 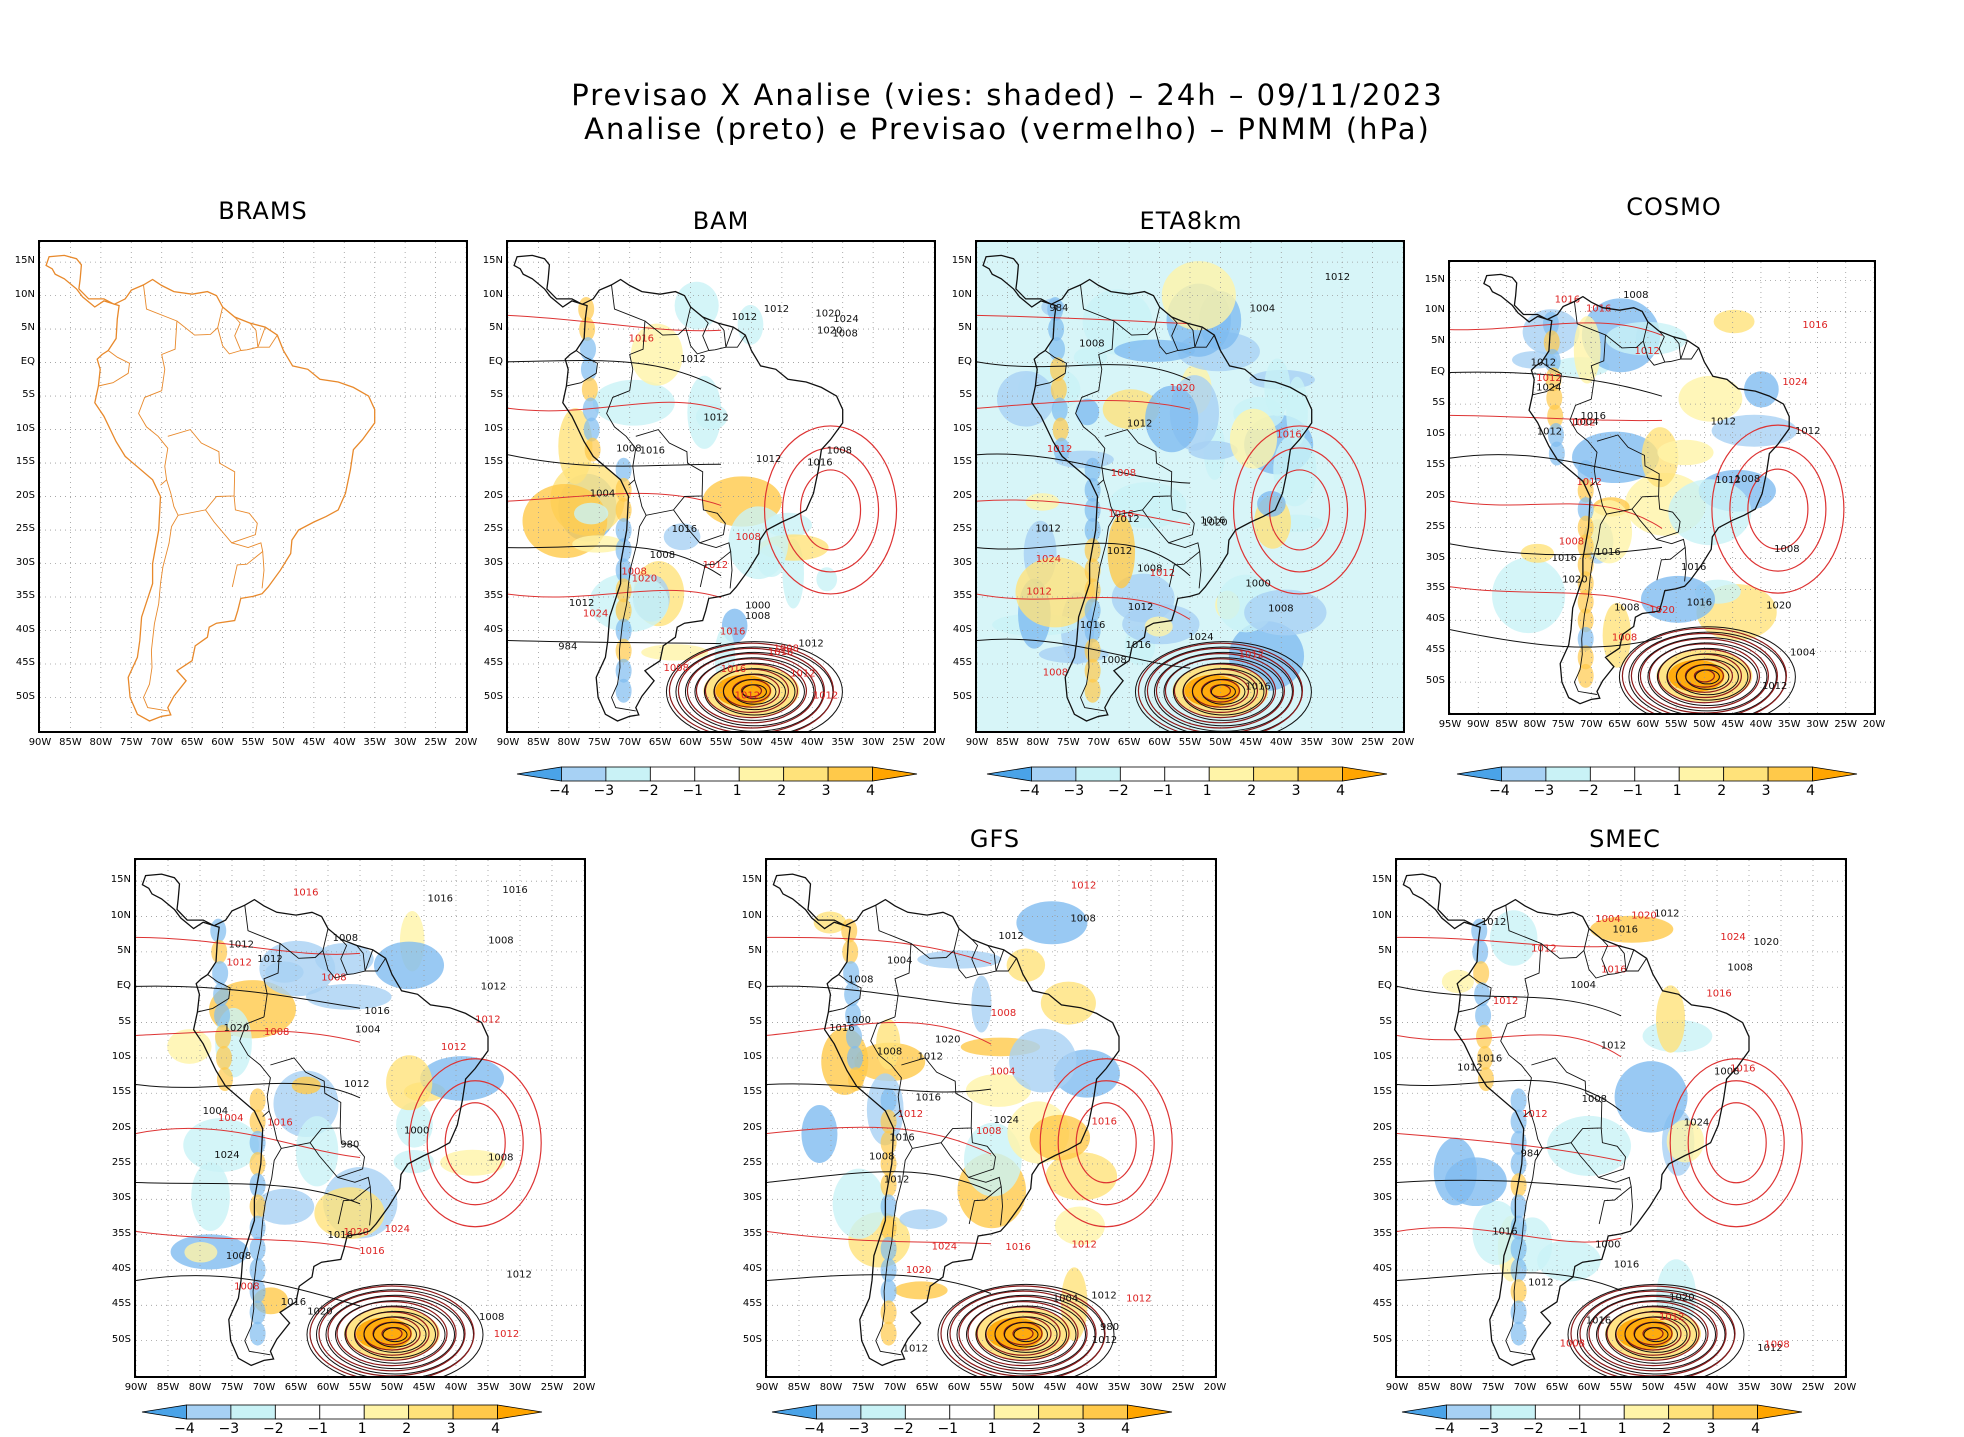 What do you see at coordinates (229, 1429) in the screenshot?
I see `colorbar-label: −3` at bounding box center [229, 1429].